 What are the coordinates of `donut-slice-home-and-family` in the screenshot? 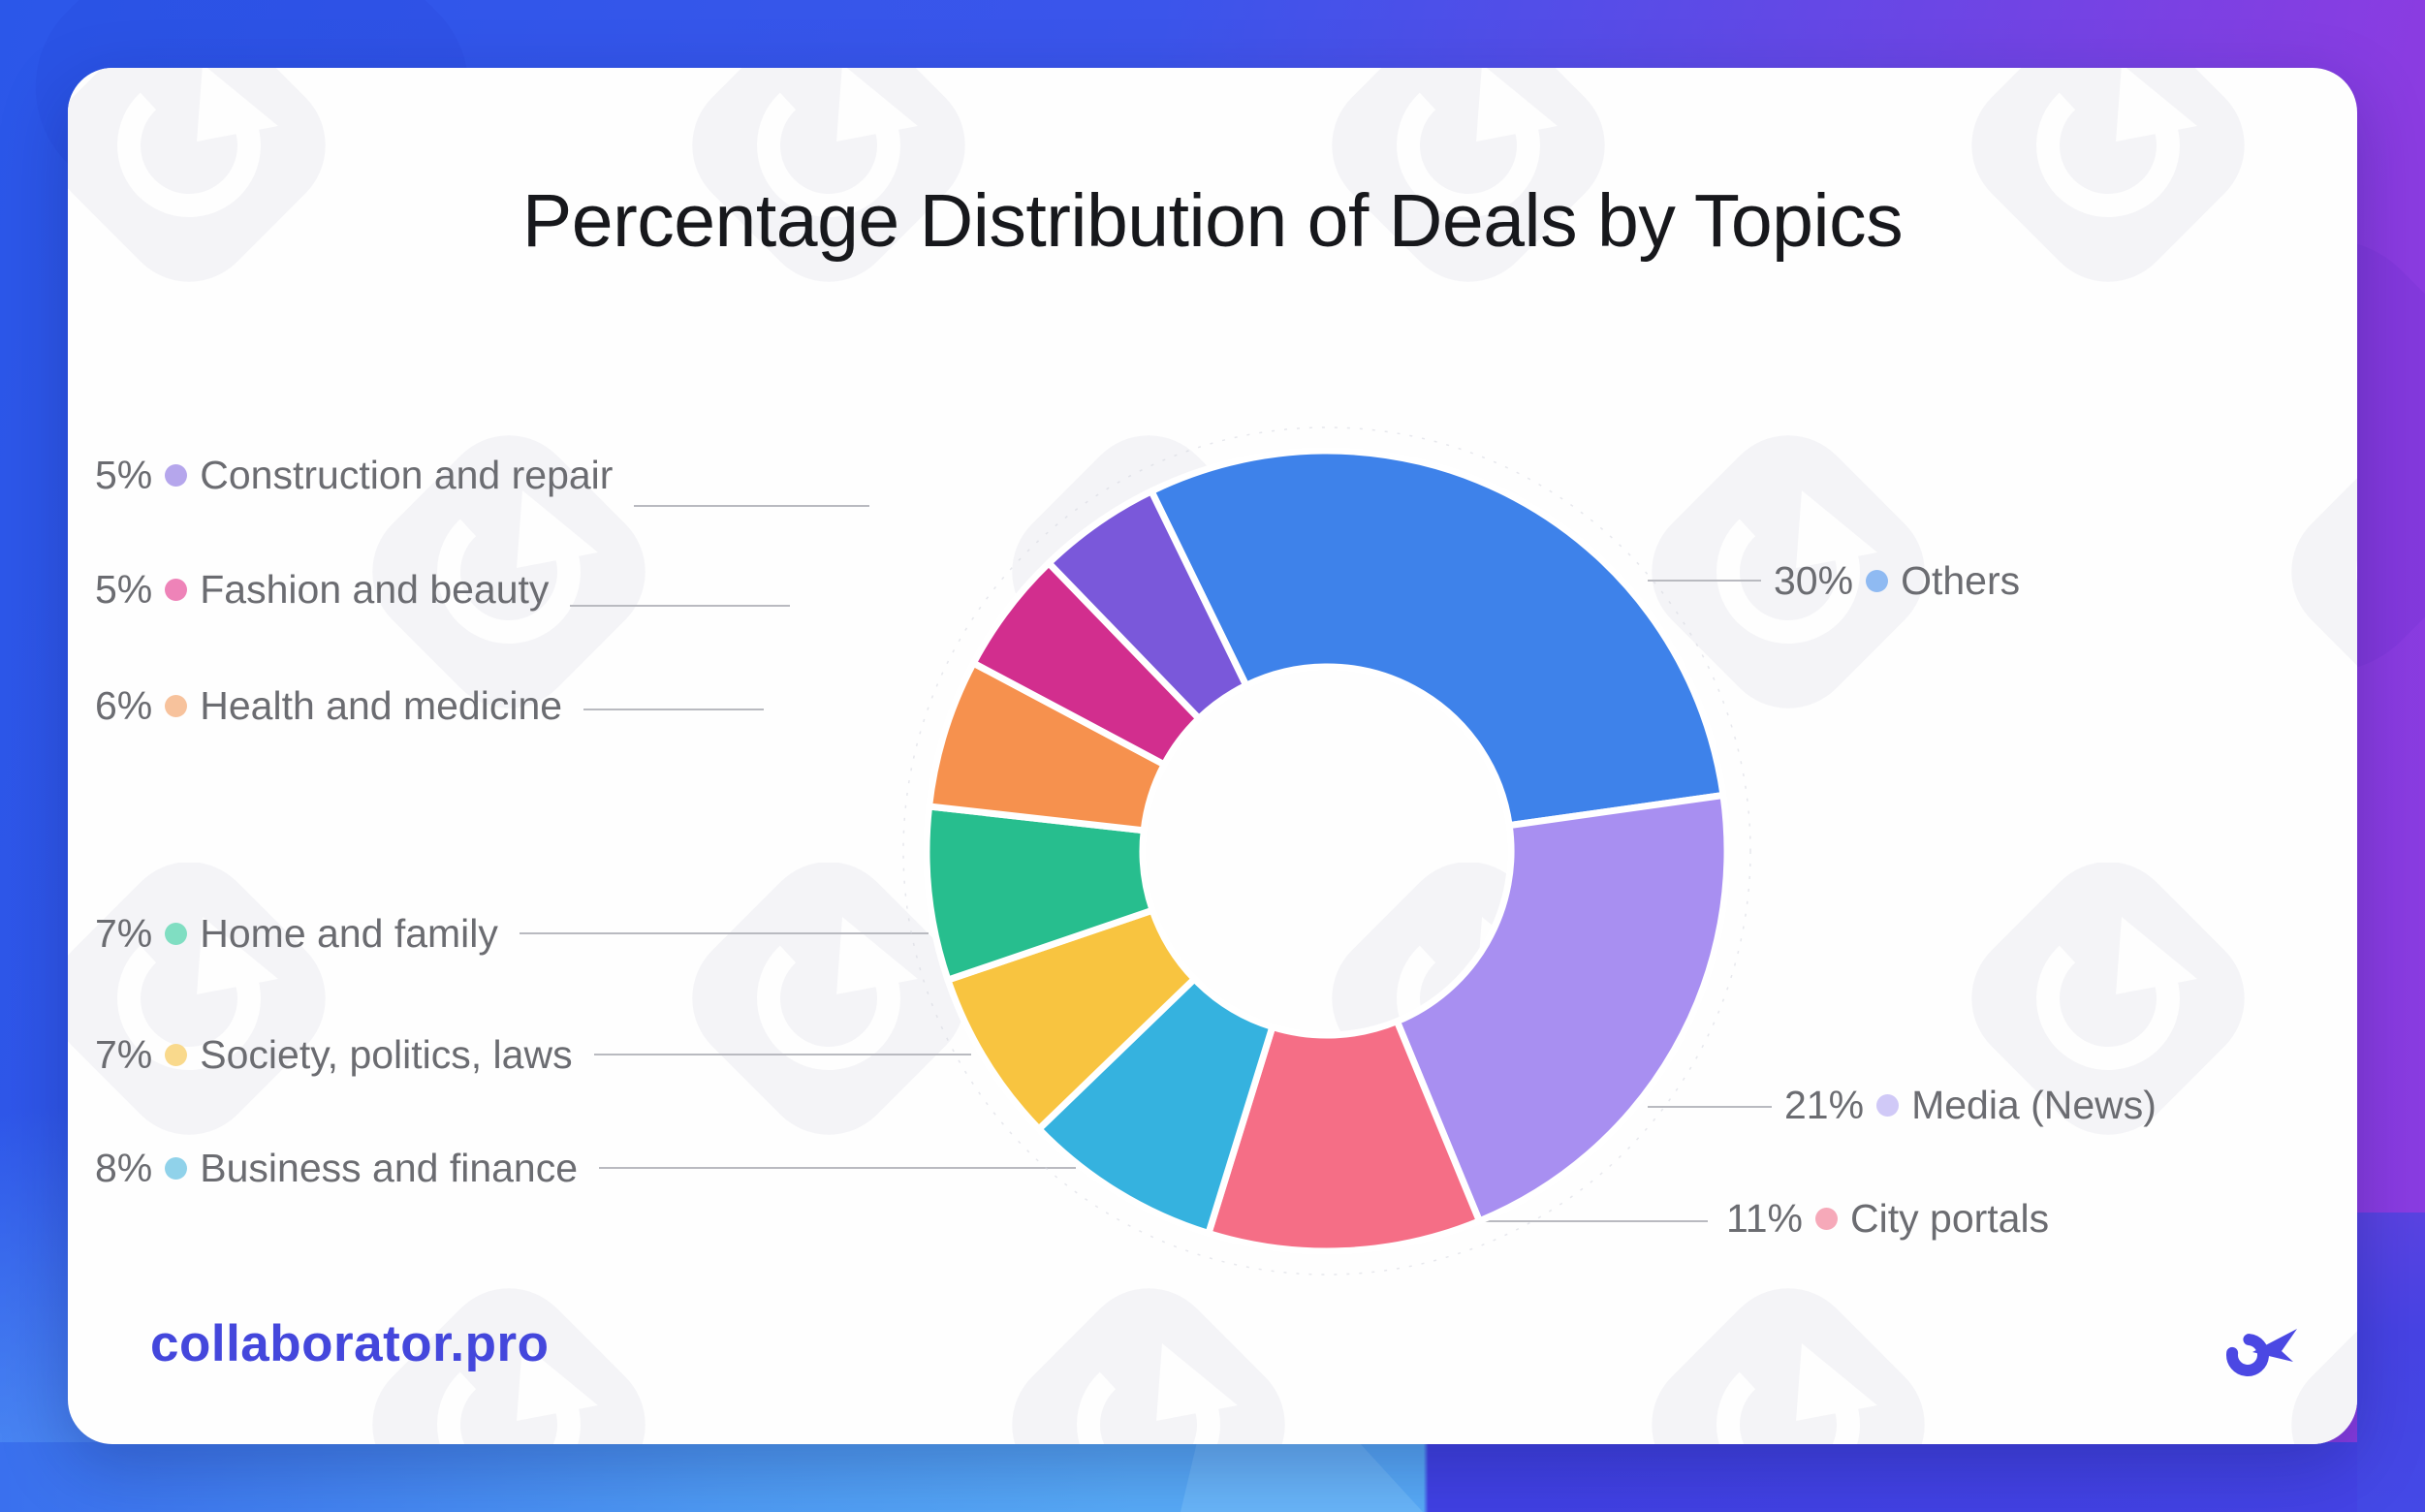 It's located at (1039, 894).